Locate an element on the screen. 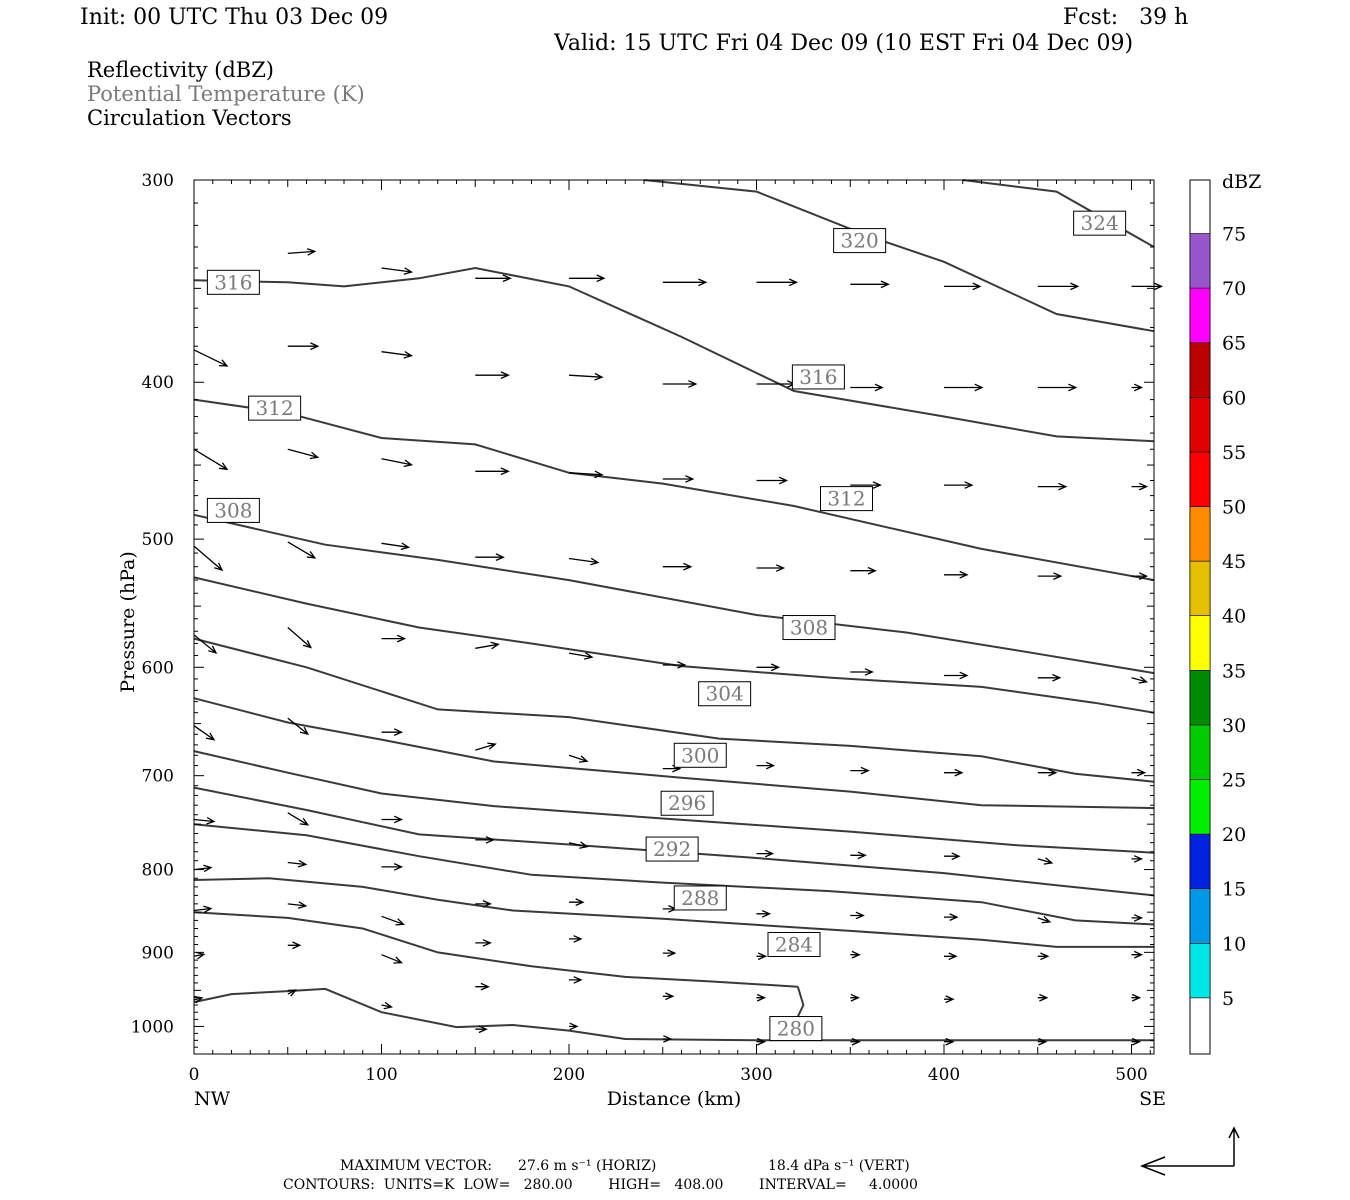 Image resolution: width=1350 pixels, height=1200 pixels. colorbar: 5 10 15 20 25 30 35 40 45 50 55 60 65 70 75 is located at coordinates (1217, 617).